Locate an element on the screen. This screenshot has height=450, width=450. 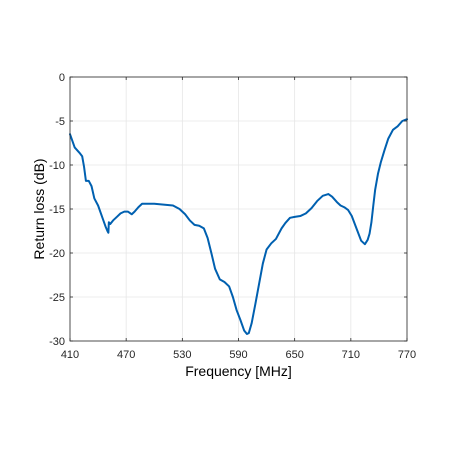
y-tick-label: -10 is located at coordinates (57, 166).